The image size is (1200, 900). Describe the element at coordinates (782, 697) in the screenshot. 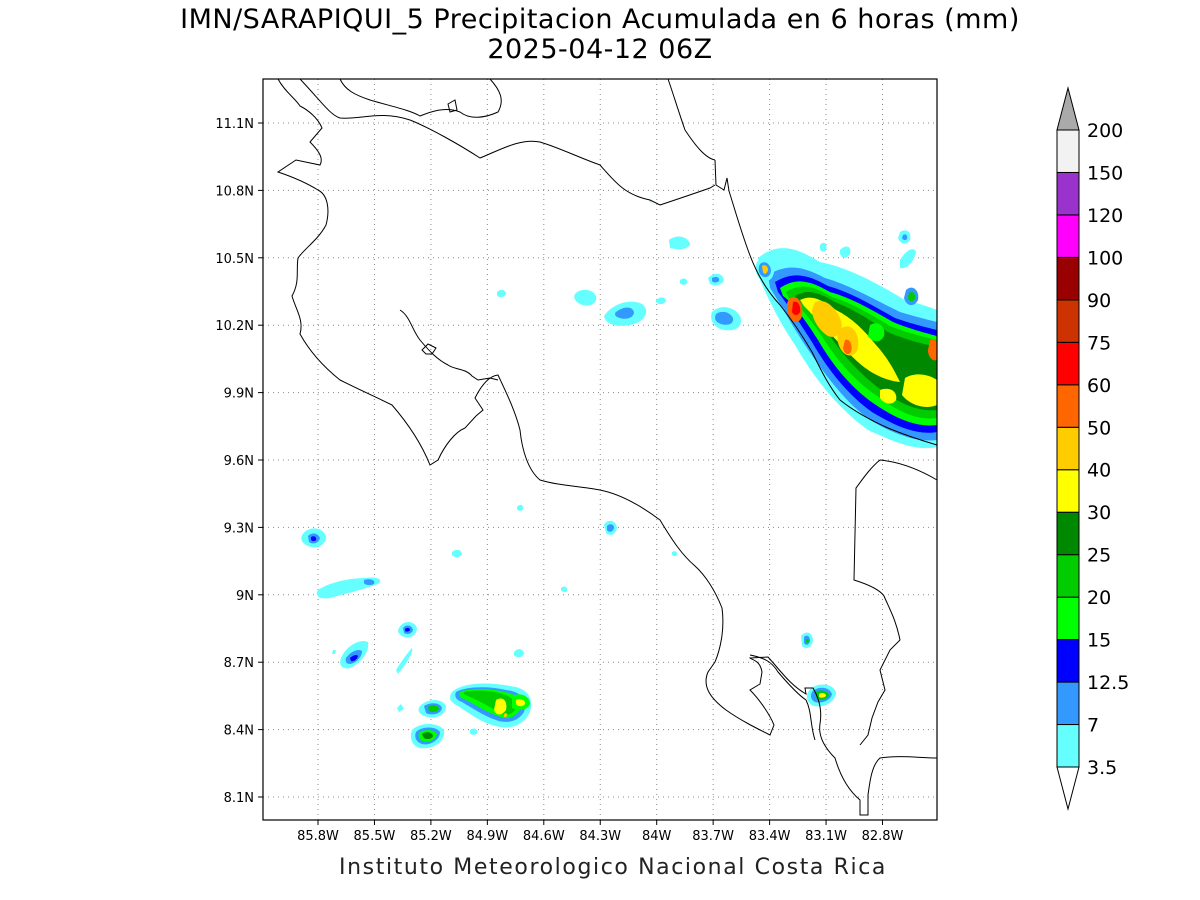

I see `osa-peninsula-coast` at that location.